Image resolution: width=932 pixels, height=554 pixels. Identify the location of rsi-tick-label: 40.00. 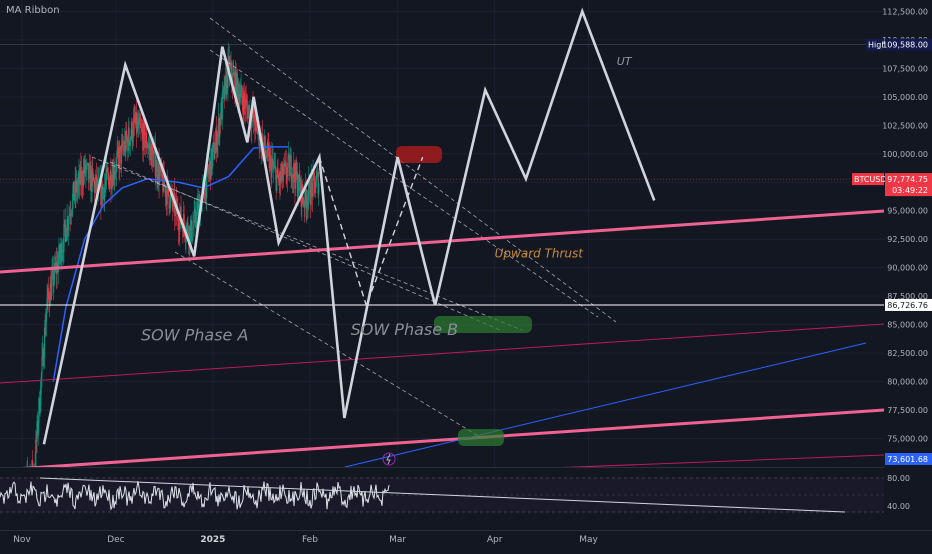
(898, 506).